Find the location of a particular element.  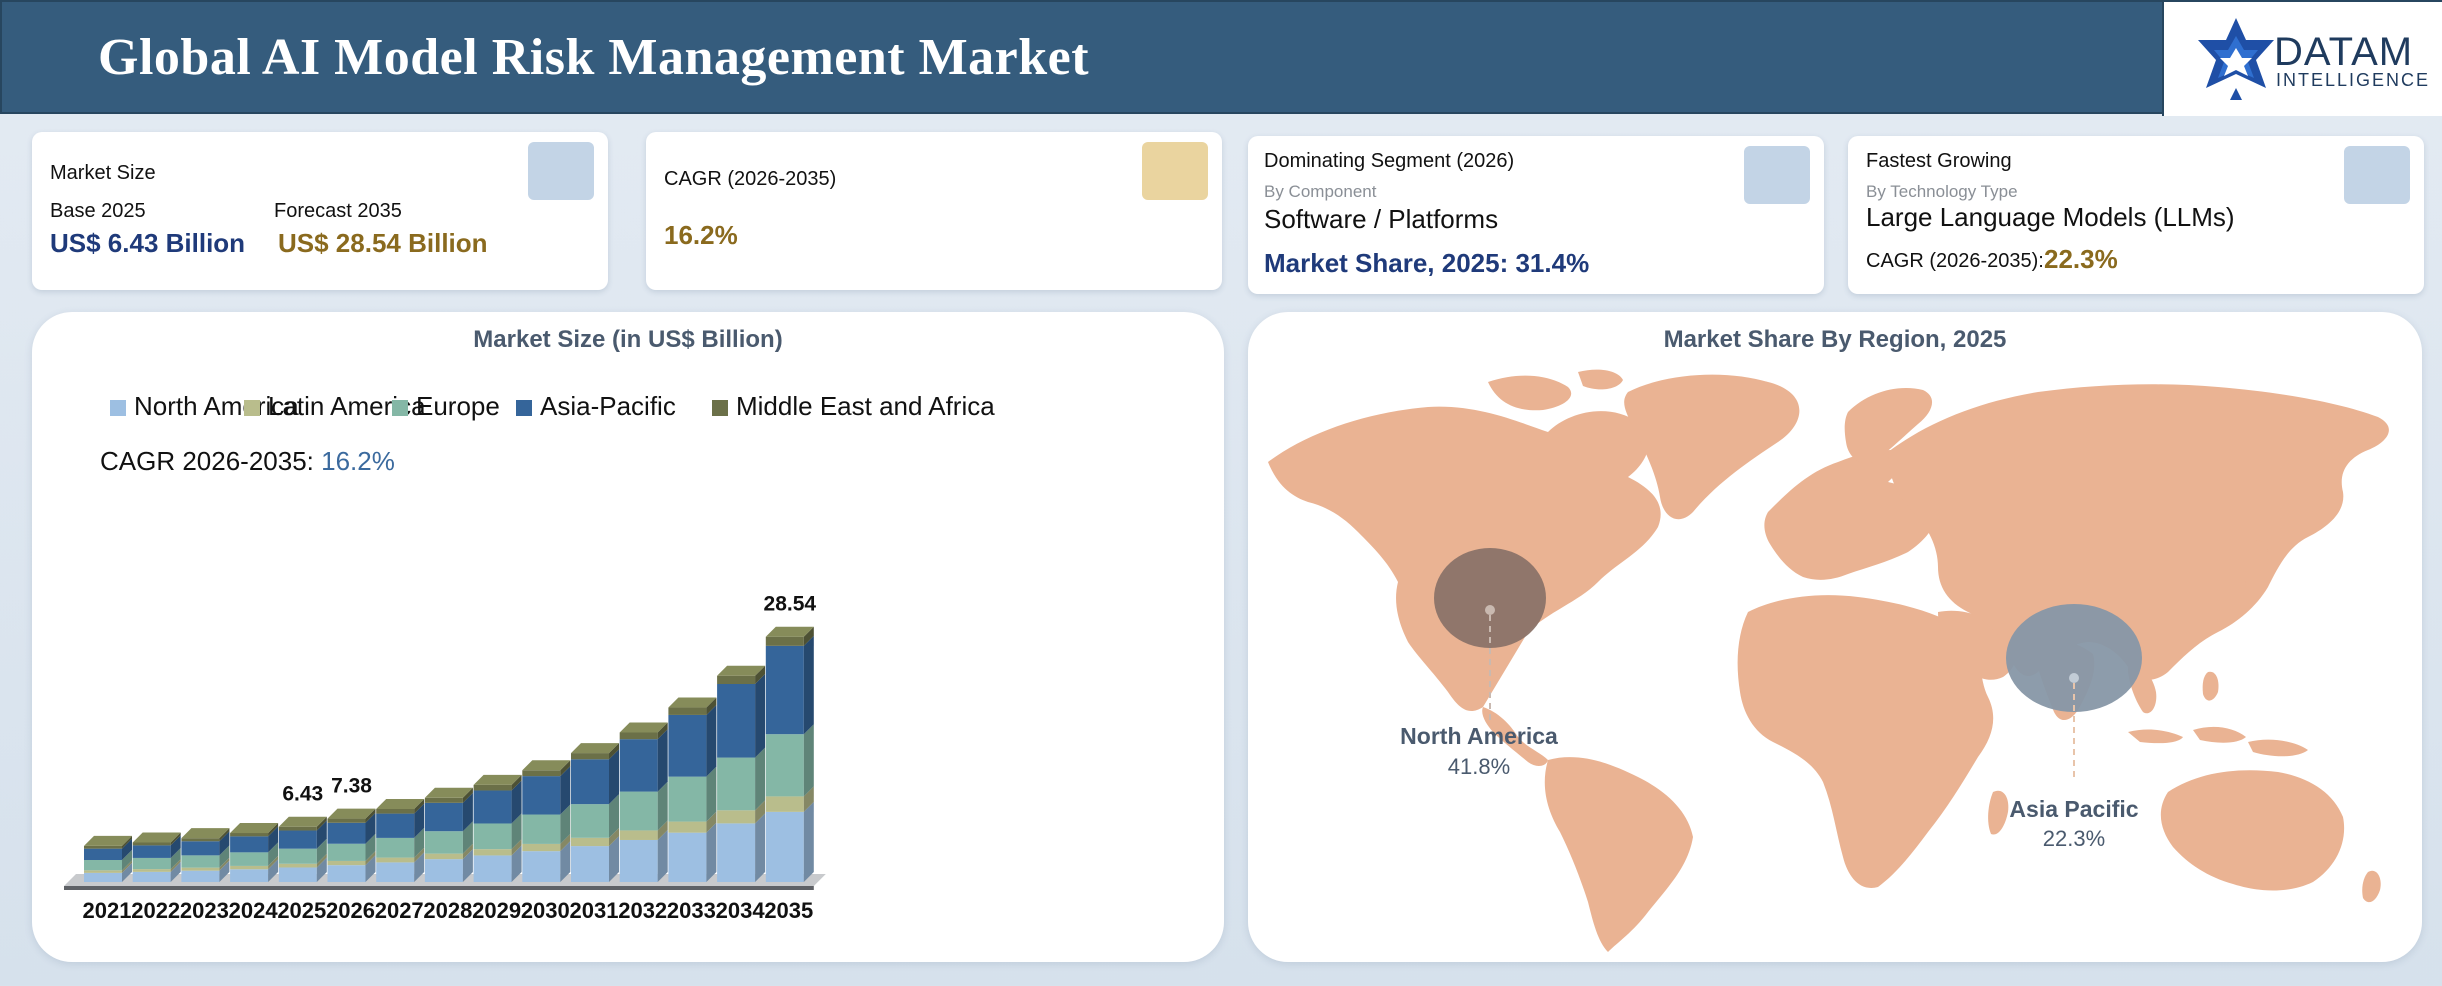

new-zealand-land is located at coordinates (2371, 886).